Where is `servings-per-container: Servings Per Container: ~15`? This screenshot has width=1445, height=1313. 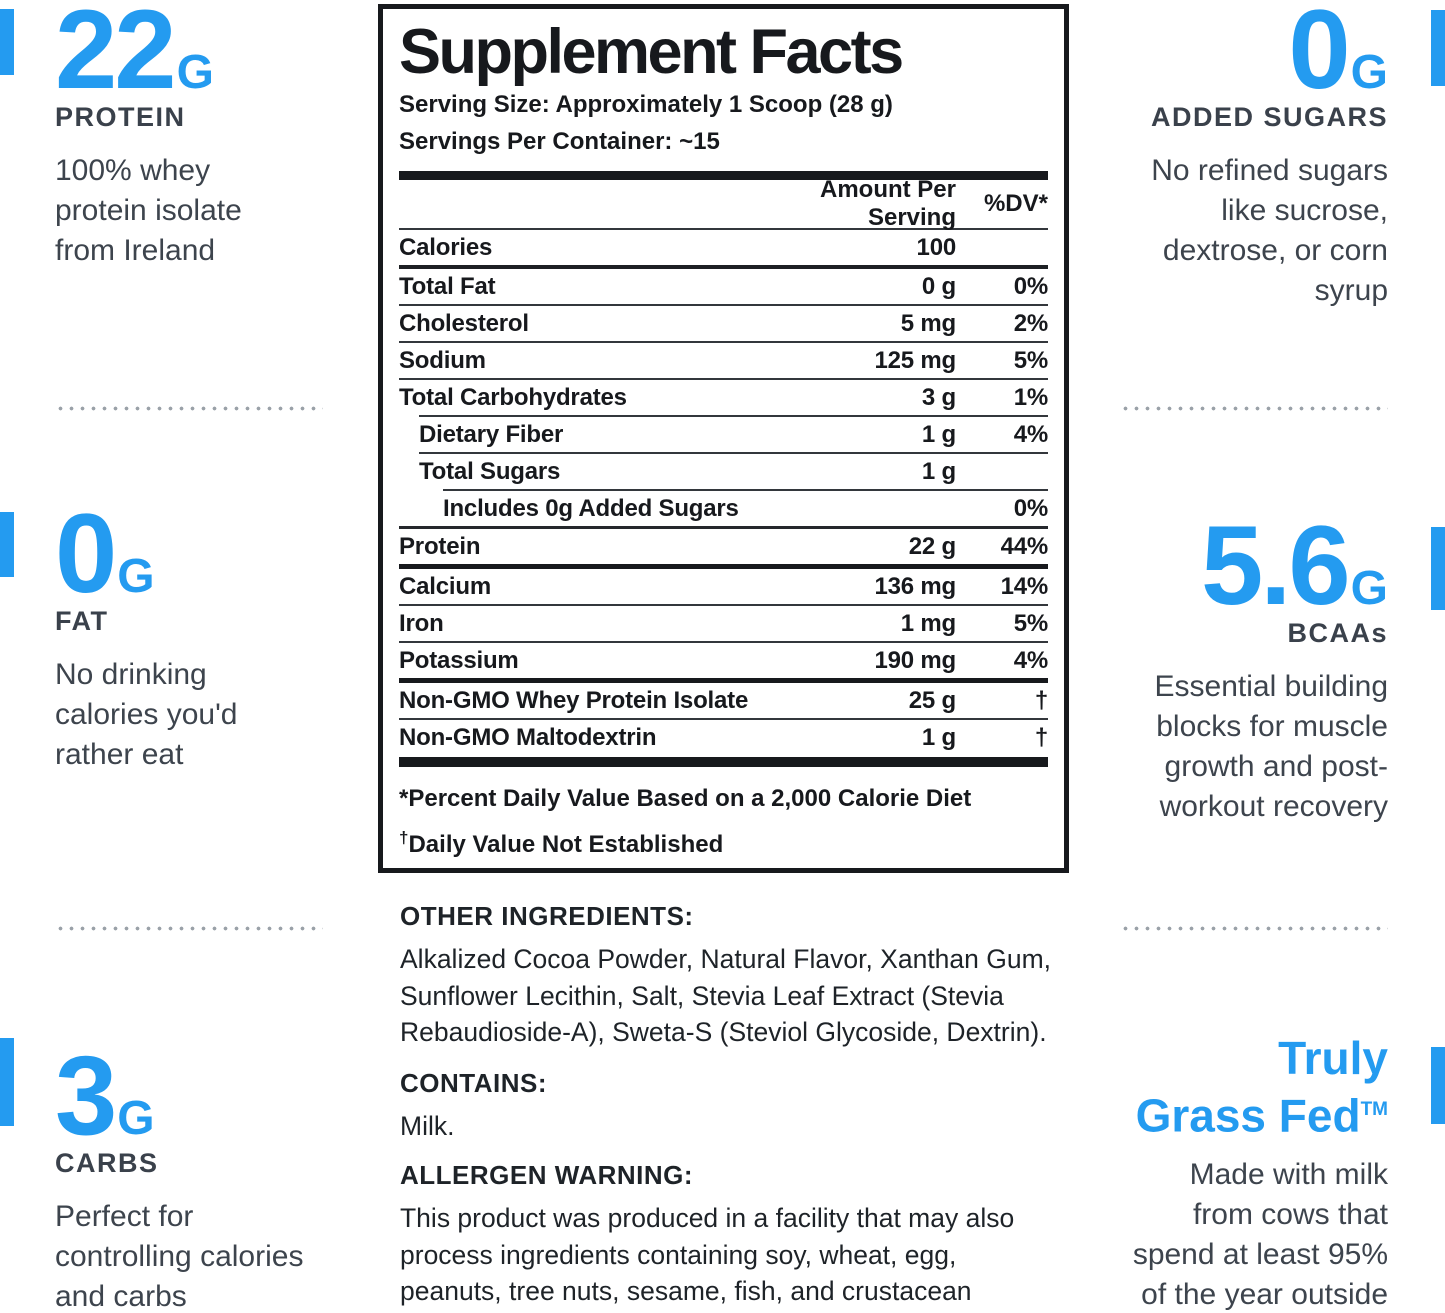 servings-per-container: Servings Per Container: ~15 is located at coordinates (559, 142).